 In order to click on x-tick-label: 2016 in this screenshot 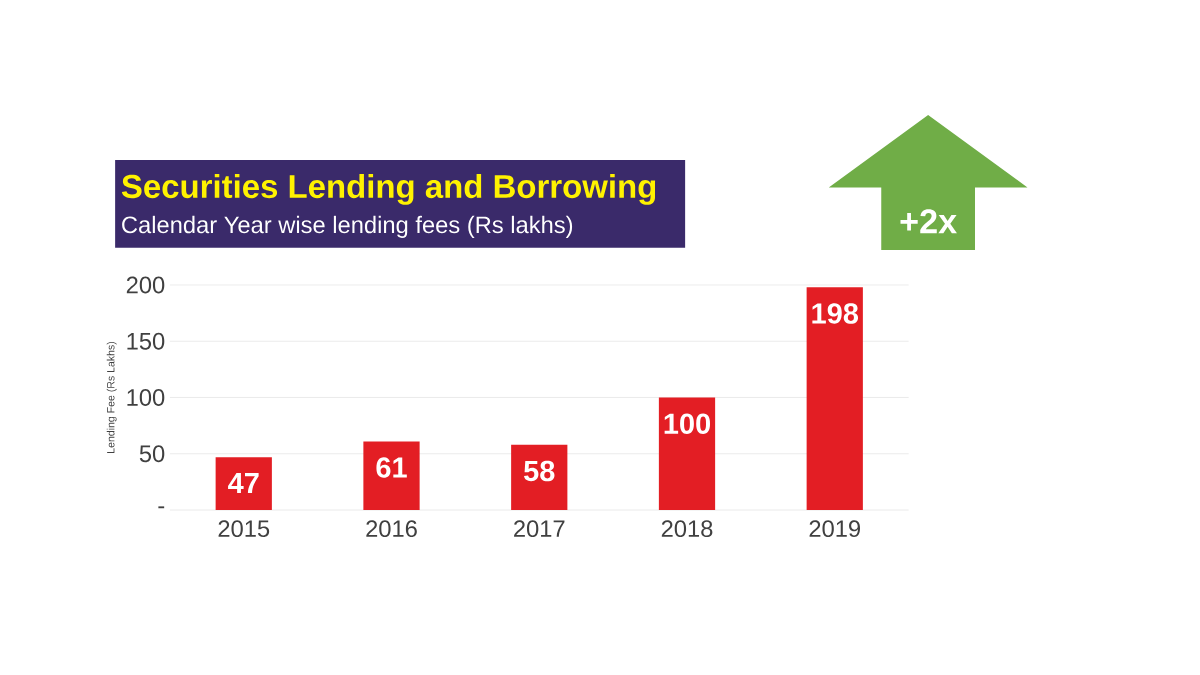, I will do `click(391, 529)`.